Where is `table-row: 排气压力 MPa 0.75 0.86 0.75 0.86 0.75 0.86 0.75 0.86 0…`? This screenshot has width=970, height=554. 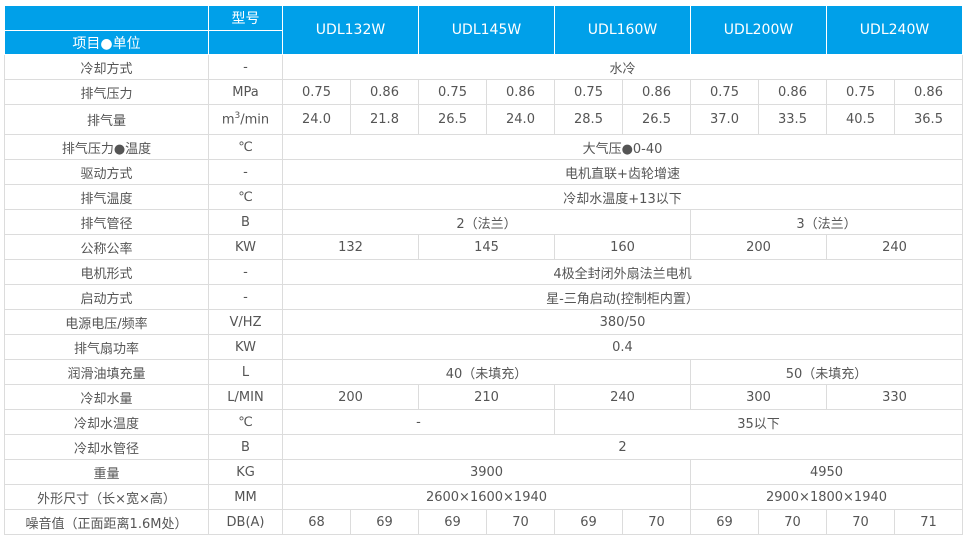 table-row: 排气压力 MPa 0.75 0.86 0.75 0.86 0.75 0.86 0.75 0.86 0… is located at coordinates (483, 92).